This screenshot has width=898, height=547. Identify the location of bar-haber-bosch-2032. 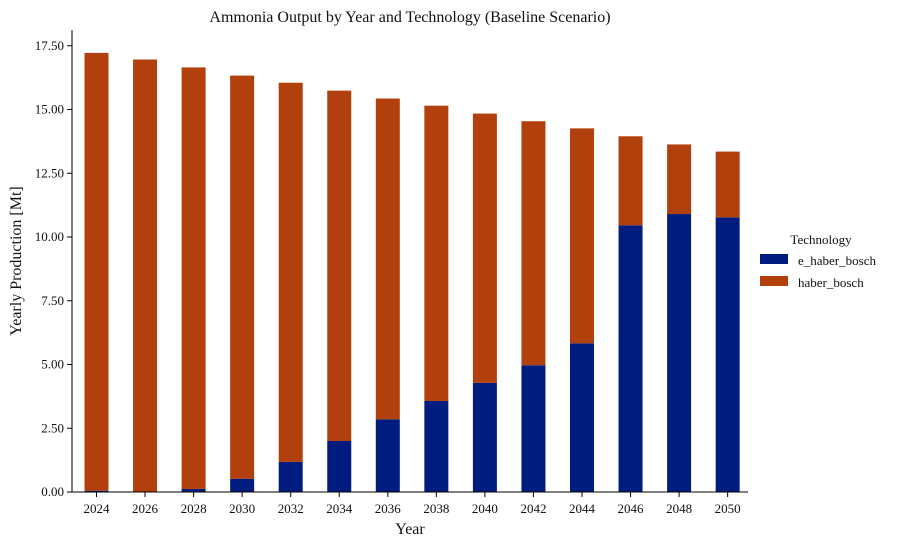
(290, 272).